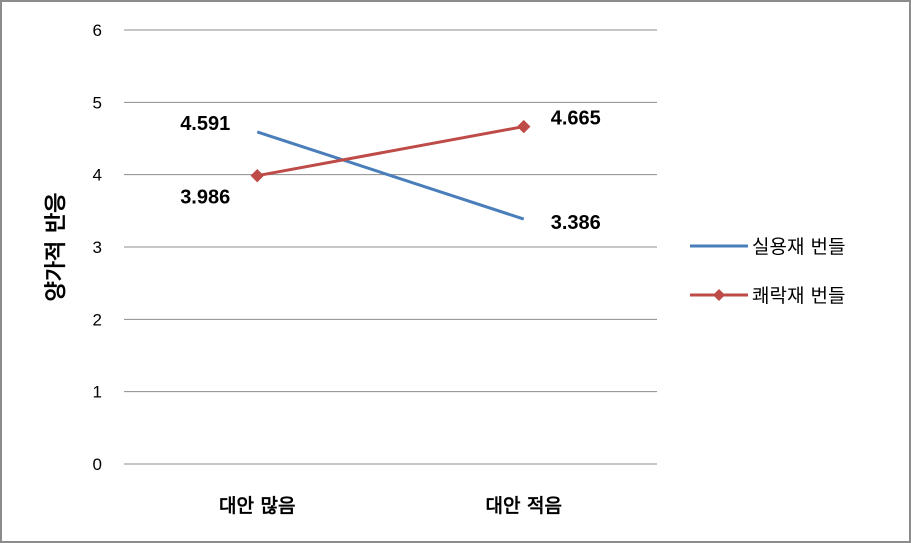 The width and height of the screenshot is (911, 543). Describe the element at coordinates (97, 464) in the screenshot. I see `y-tick-label: 0` at that location.